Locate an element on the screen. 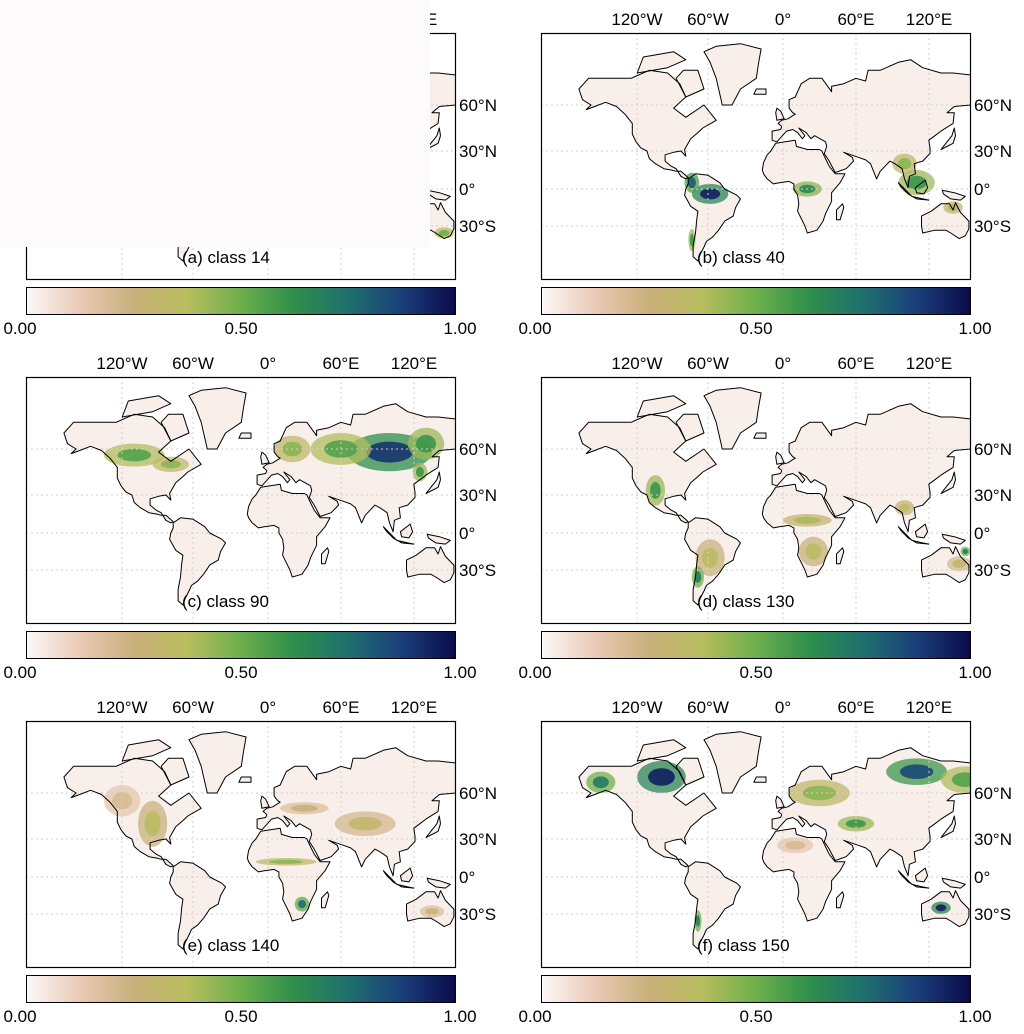 The width and height of the screenshot is (1024, 1034). map-frame is located at coordinates (756, 844).